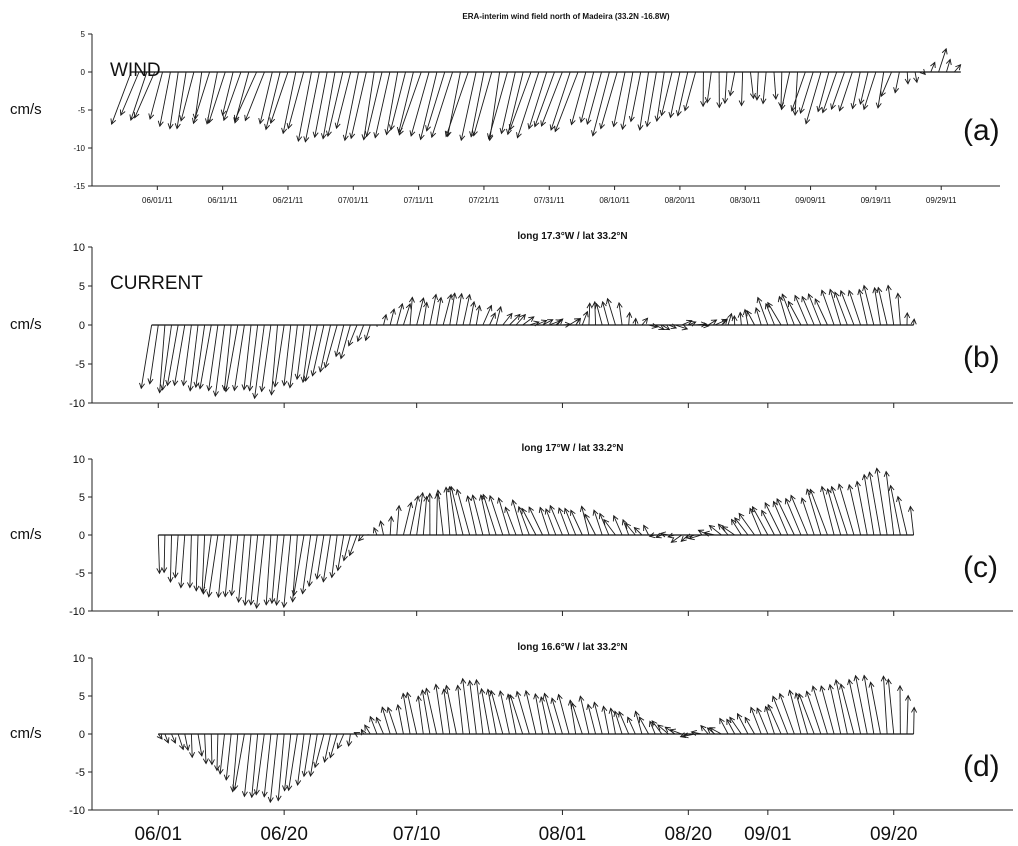 Image resolution: width=1018 pixels, height=846 pixels. What do you see at coordinates (876, 200) in the screenshot?
I see `x-tick-label: 09/19/11` at bounding box center [876, 200].